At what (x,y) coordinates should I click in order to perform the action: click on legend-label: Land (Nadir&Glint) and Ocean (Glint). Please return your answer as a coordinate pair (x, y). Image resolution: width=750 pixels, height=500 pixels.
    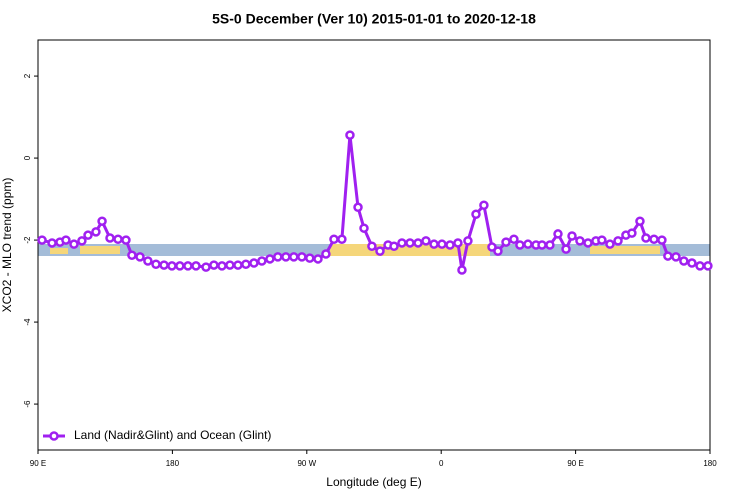
    Looking at the image, I should click on (172, 435).